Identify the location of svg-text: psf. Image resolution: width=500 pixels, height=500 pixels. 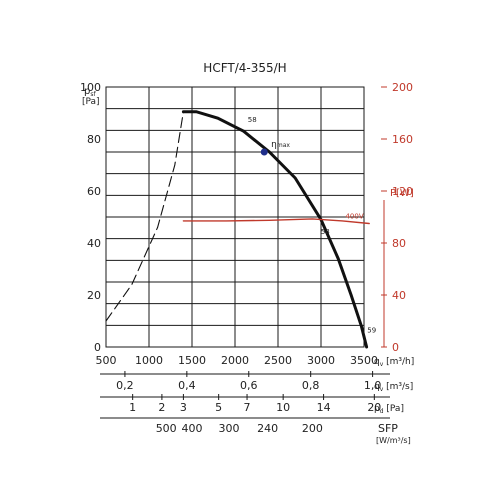
(90, 92).